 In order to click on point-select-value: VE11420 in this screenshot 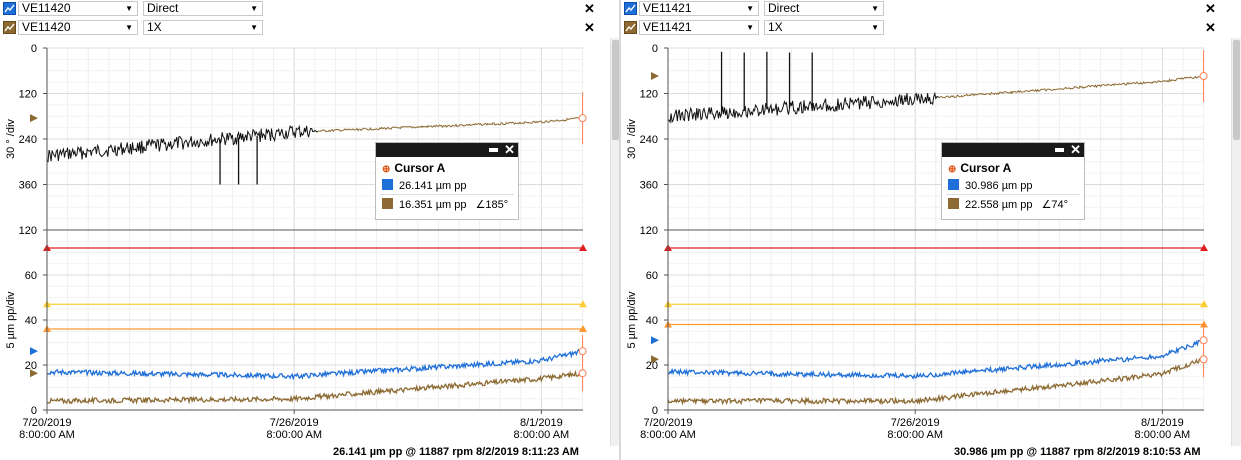, I will do `click(46, 8)`.